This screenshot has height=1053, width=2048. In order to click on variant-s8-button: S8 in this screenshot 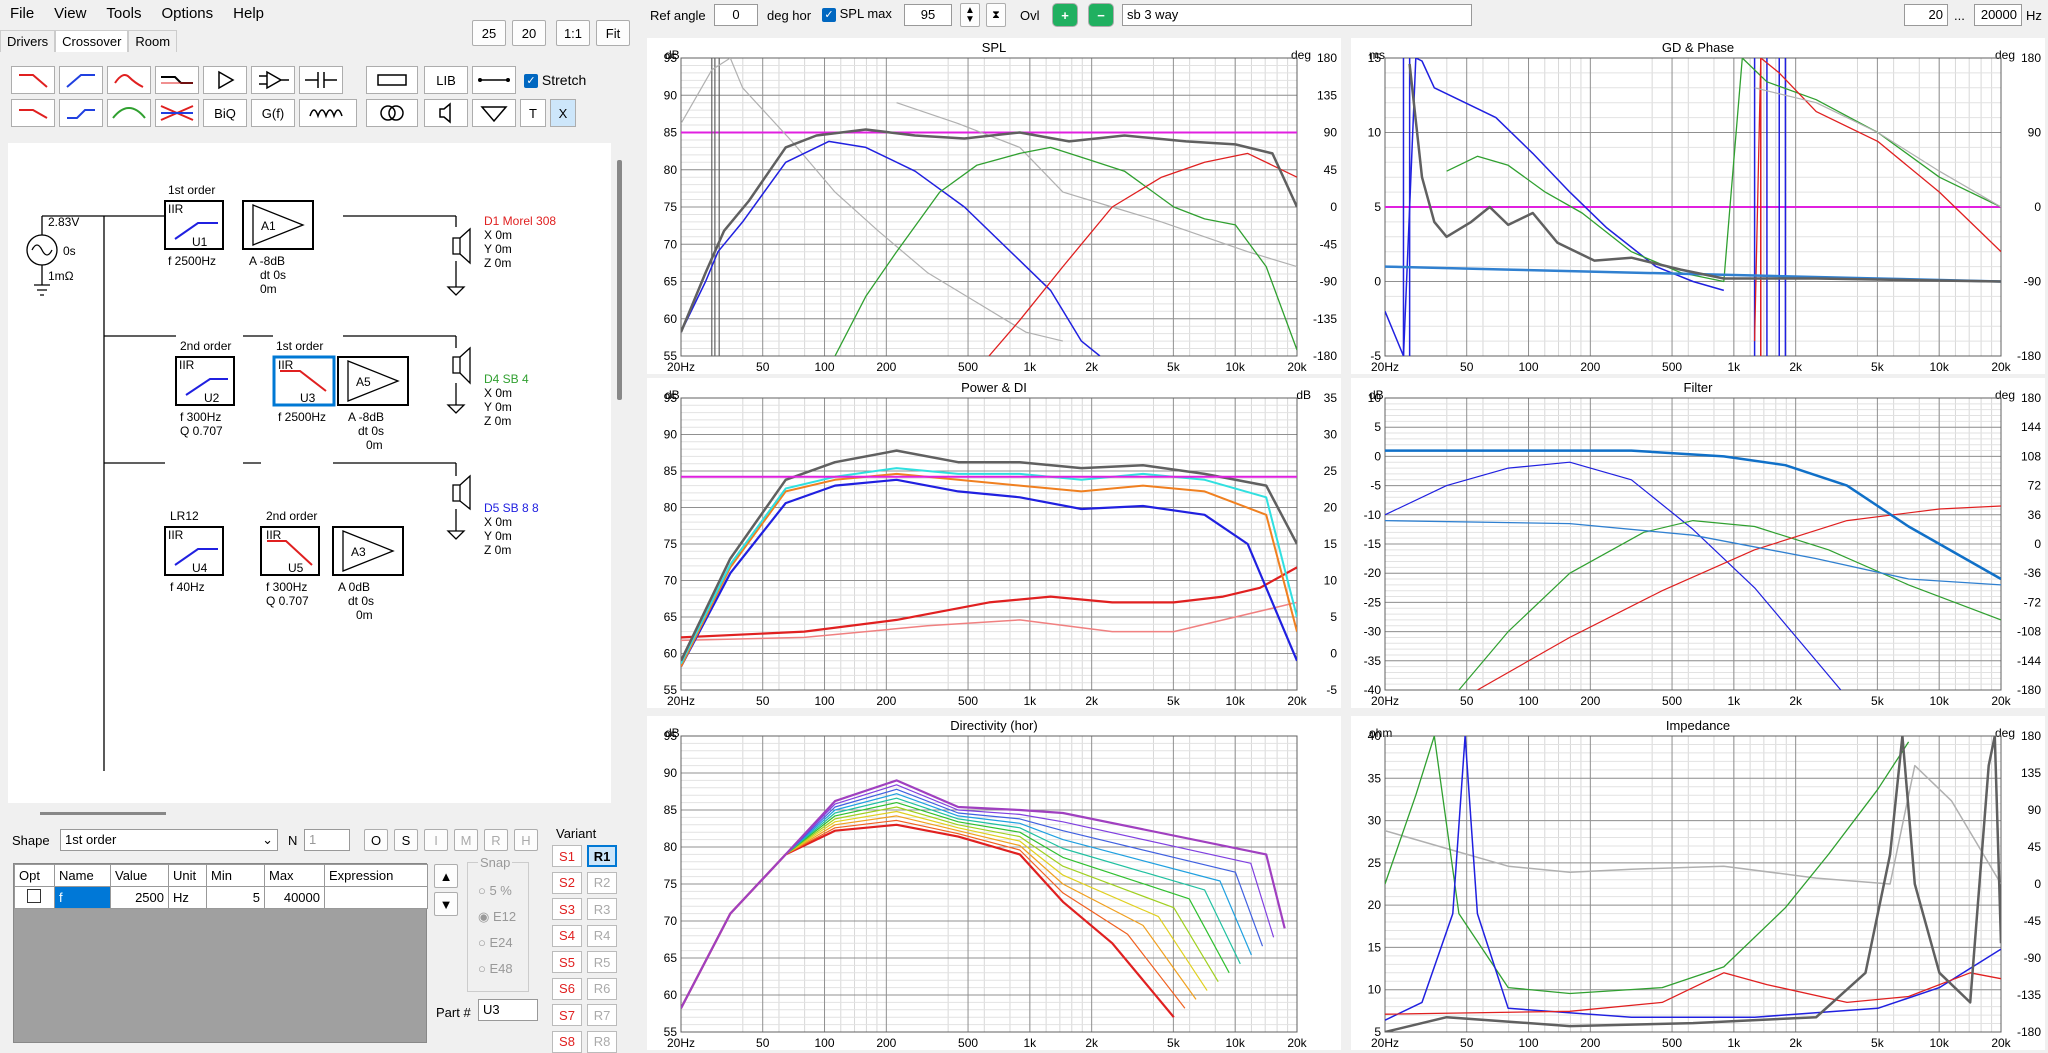, I will do `click(567, 1041)`.